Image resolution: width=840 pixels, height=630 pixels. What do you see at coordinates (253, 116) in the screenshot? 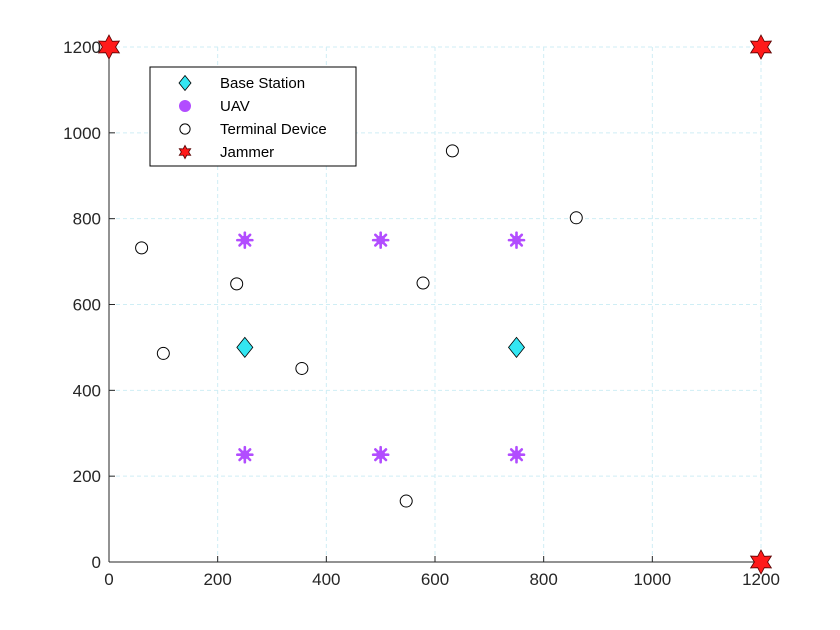
I see `legend: Base Station UAV Terminal Device Jammer` at bounding box center [253, 116].